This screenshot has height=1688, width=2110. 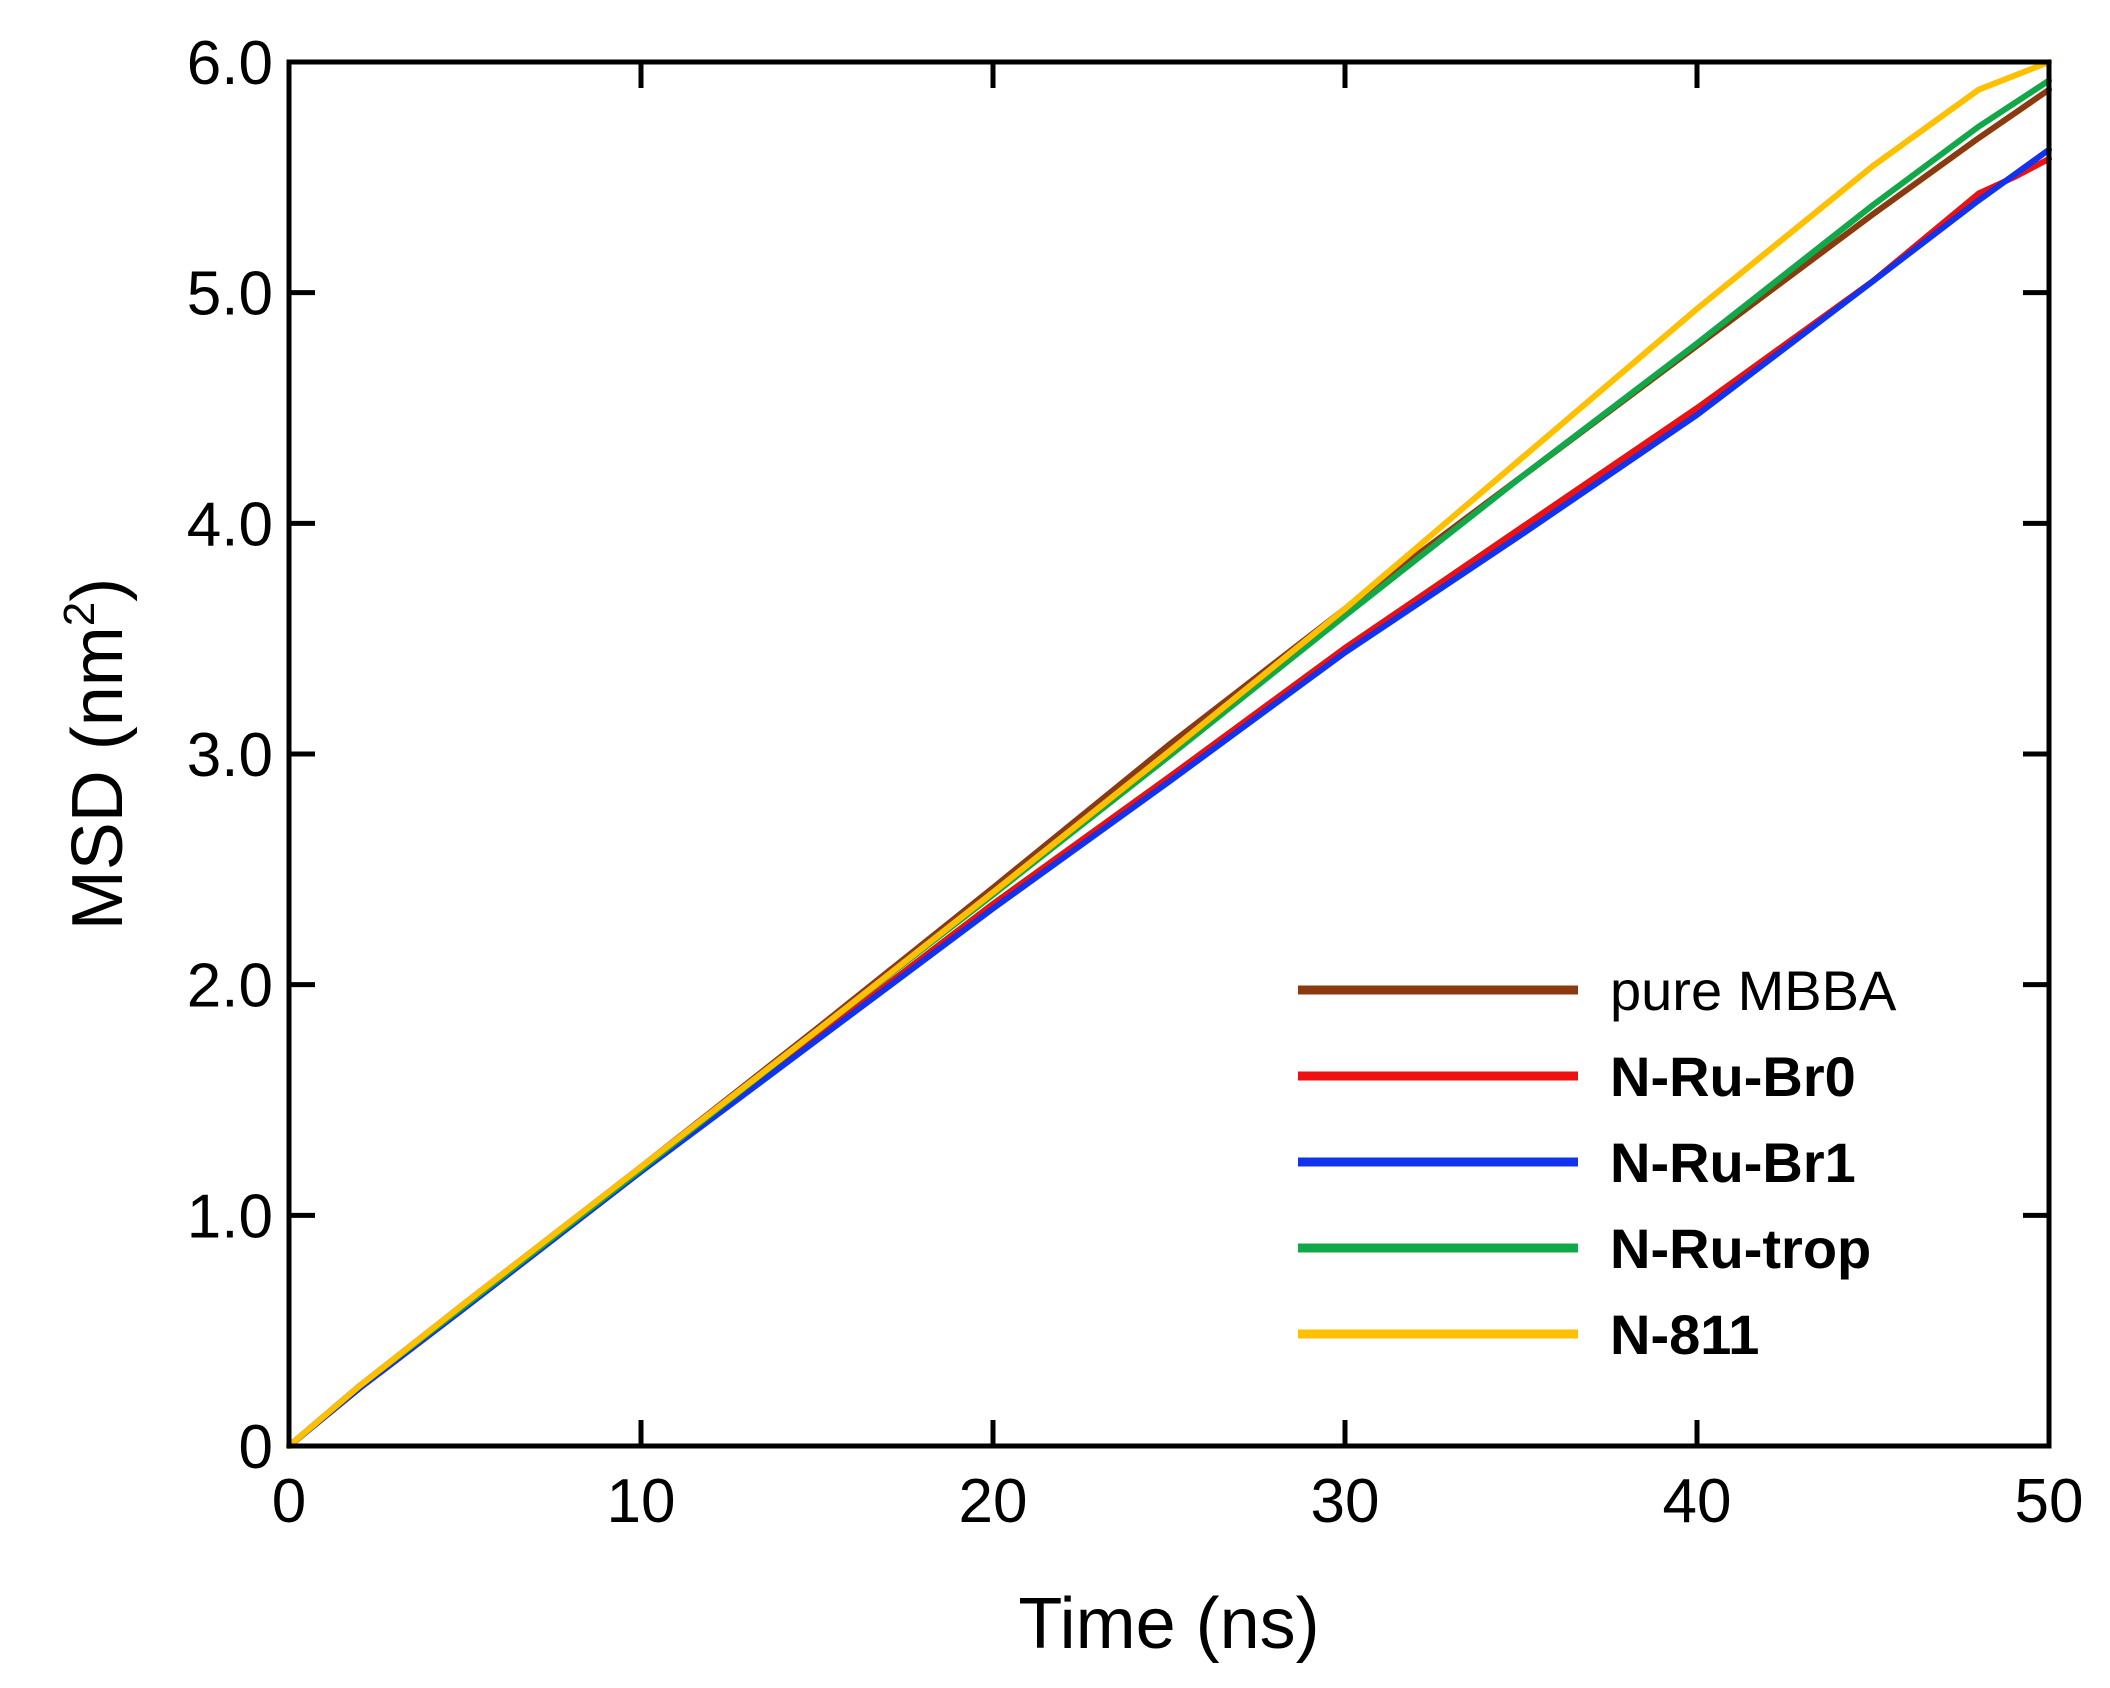 I want to click on x-tick-label-2: 20, so click(x=993, y=1501).